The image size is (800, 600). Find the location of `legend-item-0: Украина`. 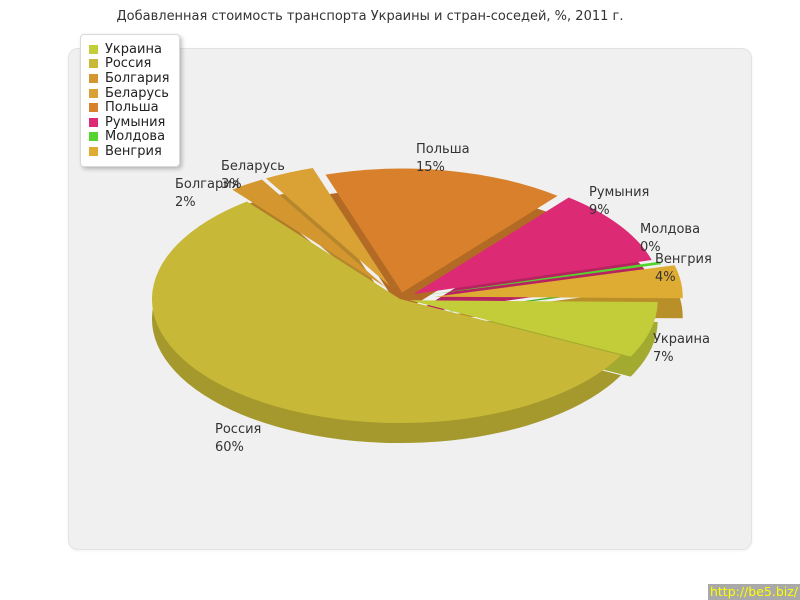

legend-item-0: Украина is located at coordinates (129, 49).